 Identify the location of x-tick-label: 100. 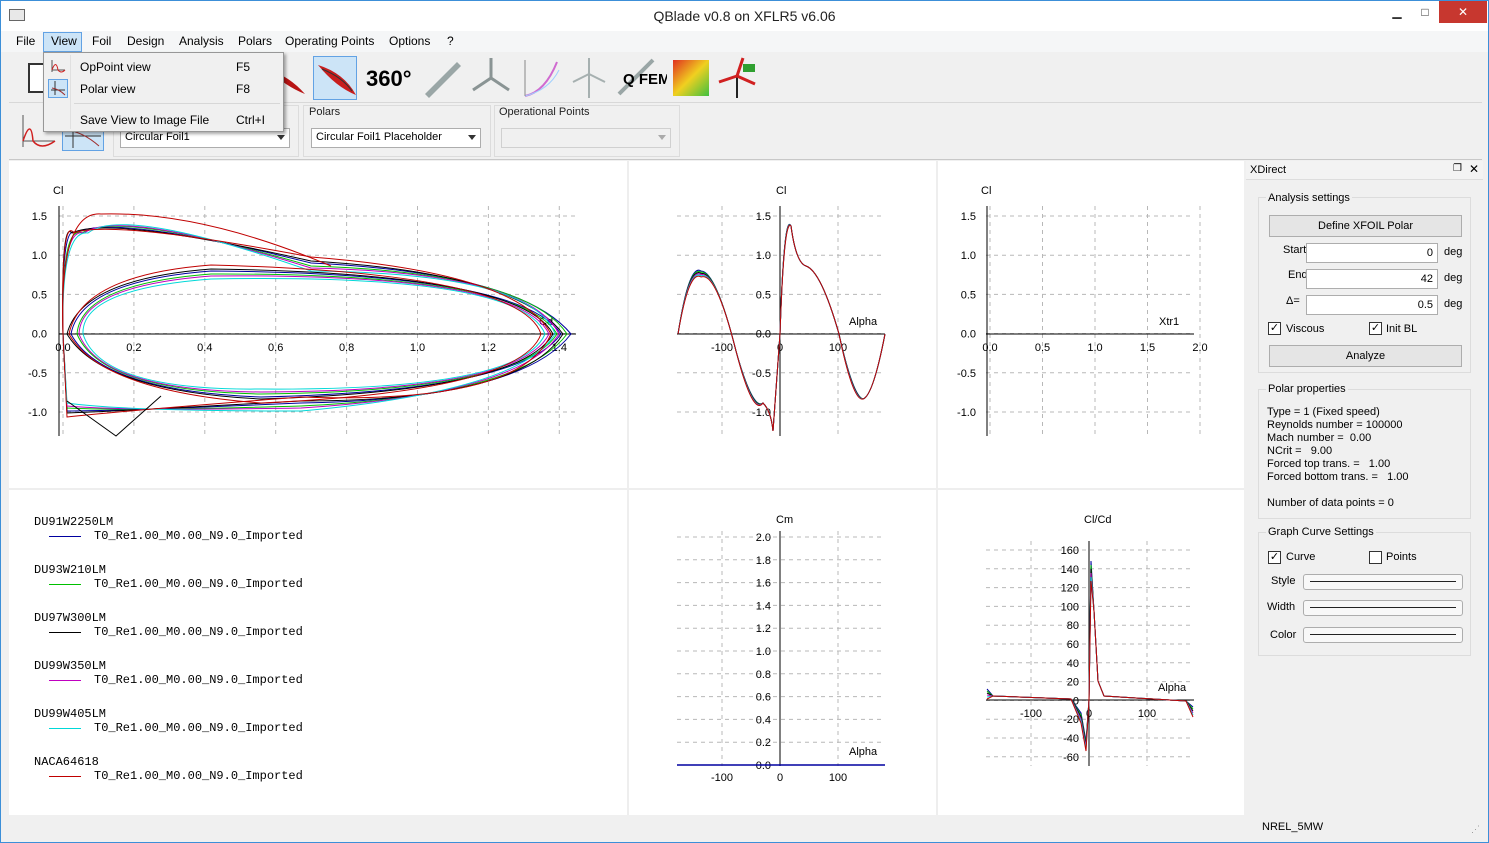
(1147, 714).